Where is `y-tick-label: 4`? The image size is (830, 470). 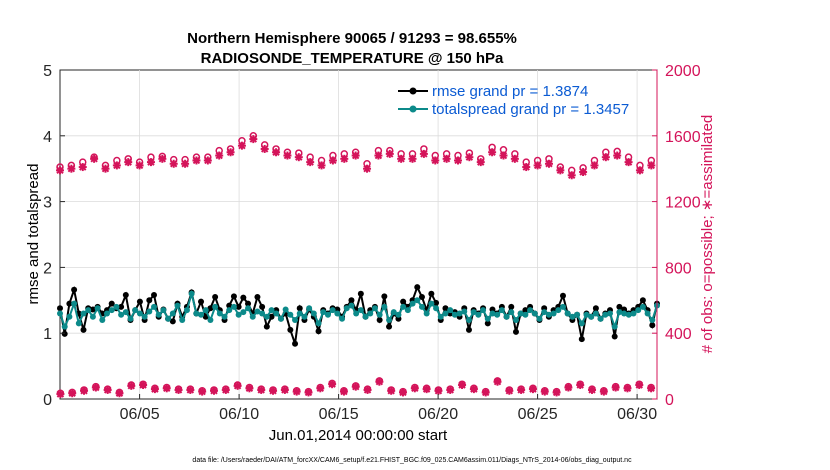 y-tick-label: 4 is located at coordinates (47, 137).